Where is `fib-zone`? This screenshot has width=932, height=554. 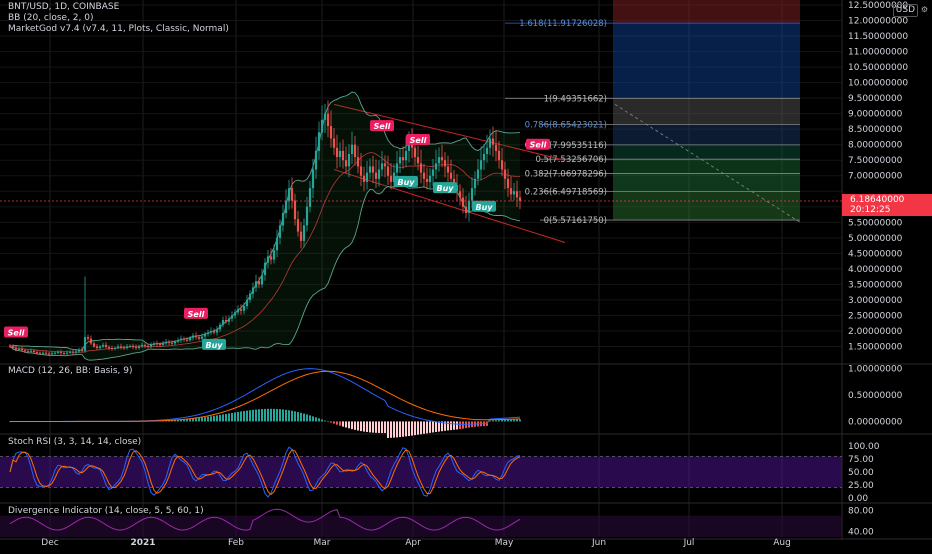
fib-zone is located at coordinates (706, 152).